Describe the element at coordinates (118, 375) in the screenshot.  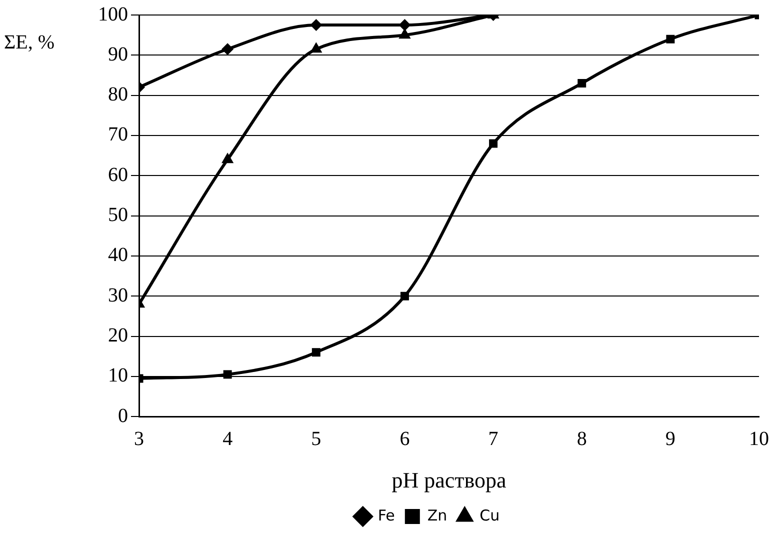
I see `y-tick-label: 10` at that location.